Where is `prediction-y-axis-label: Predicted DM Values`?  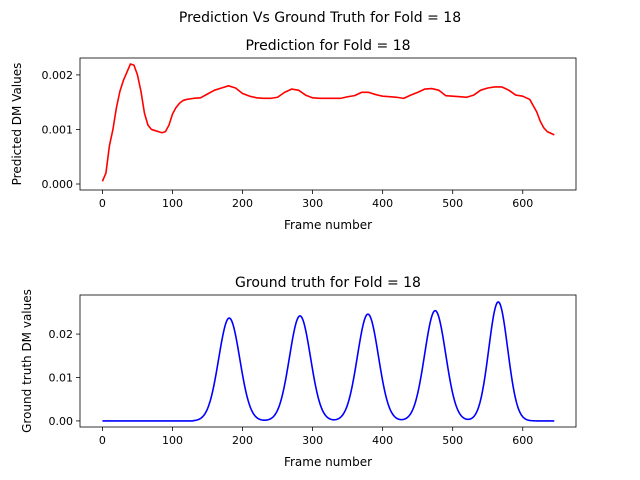 prediction-y-axis-label: Predicted DM Values is located at coordinates (17, 124).